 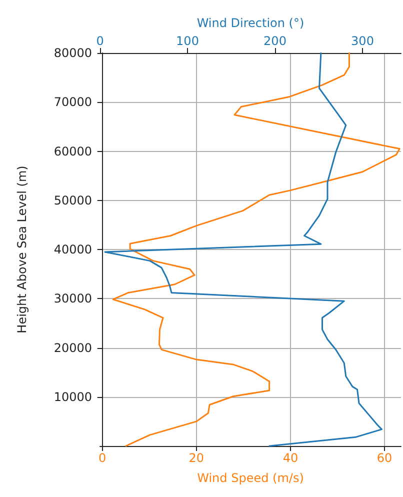 I want to click on y-tick-label: 70000, so click(x=73, y=102).